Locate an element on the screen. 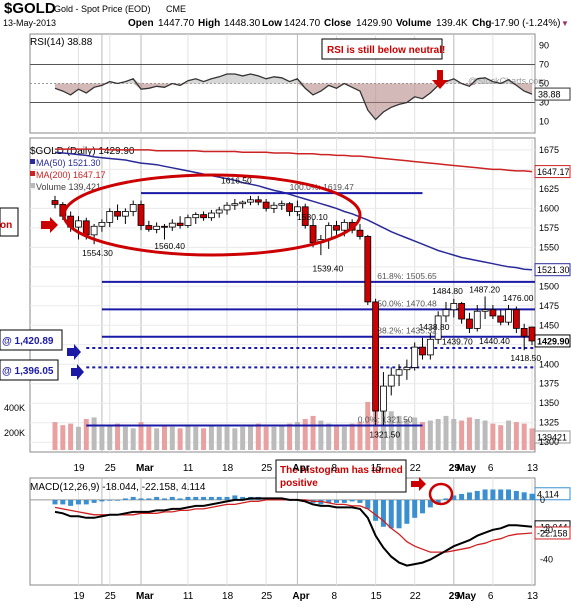 This screenshot has height=610, width=571. rsi-annotation-box is located at coordinates (382, 49).